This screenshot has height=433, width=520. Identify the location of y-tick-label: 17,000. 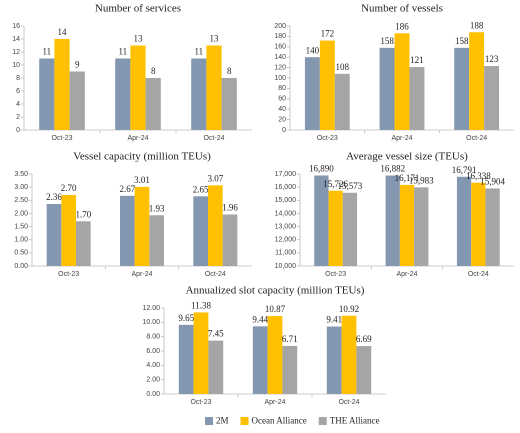
(286, 174).